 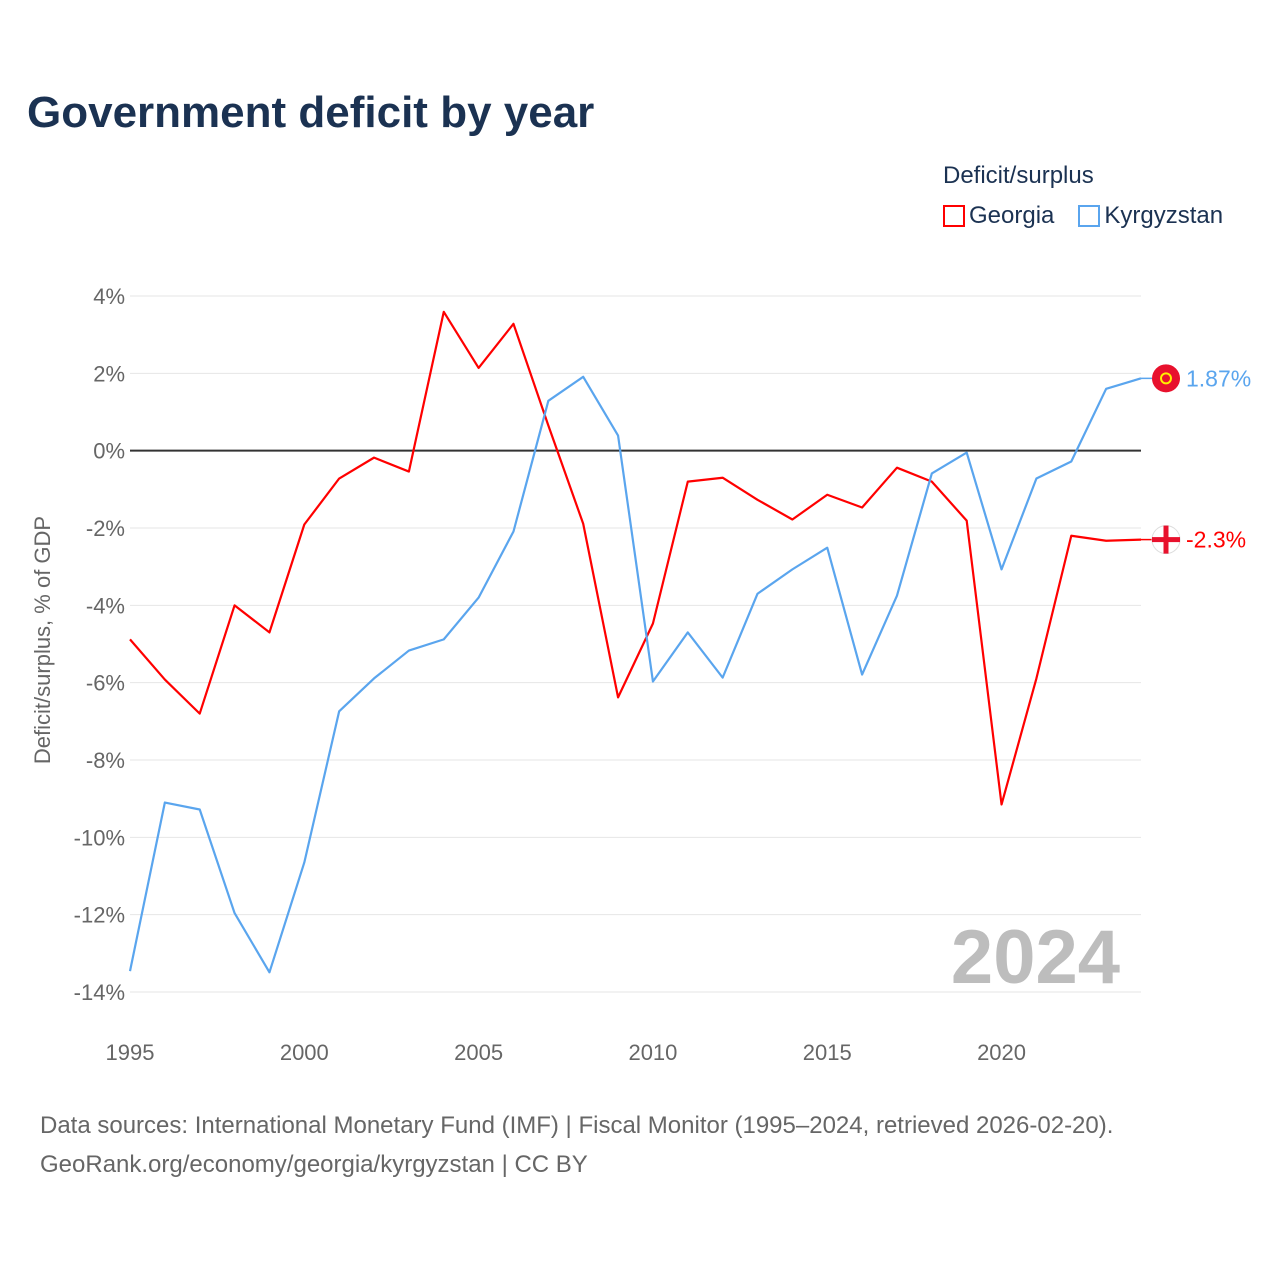 I want to click on y-tick-label: 0%, so click(x=109, y=451).